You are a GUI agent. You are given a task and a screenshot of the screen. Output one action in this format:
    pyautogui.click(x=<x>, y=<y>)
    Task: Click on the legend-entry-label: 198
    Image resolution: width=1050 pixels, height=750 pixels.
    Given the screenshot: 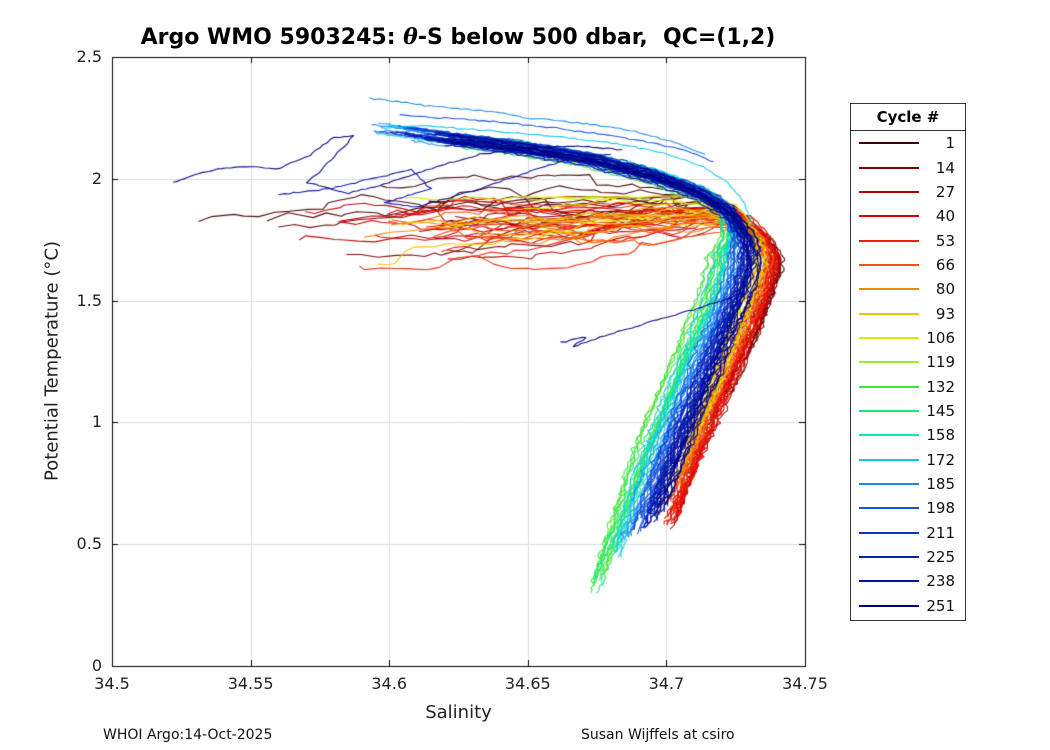 What is the action you would take?
    pyautogui.click(x=940, y=508)
    